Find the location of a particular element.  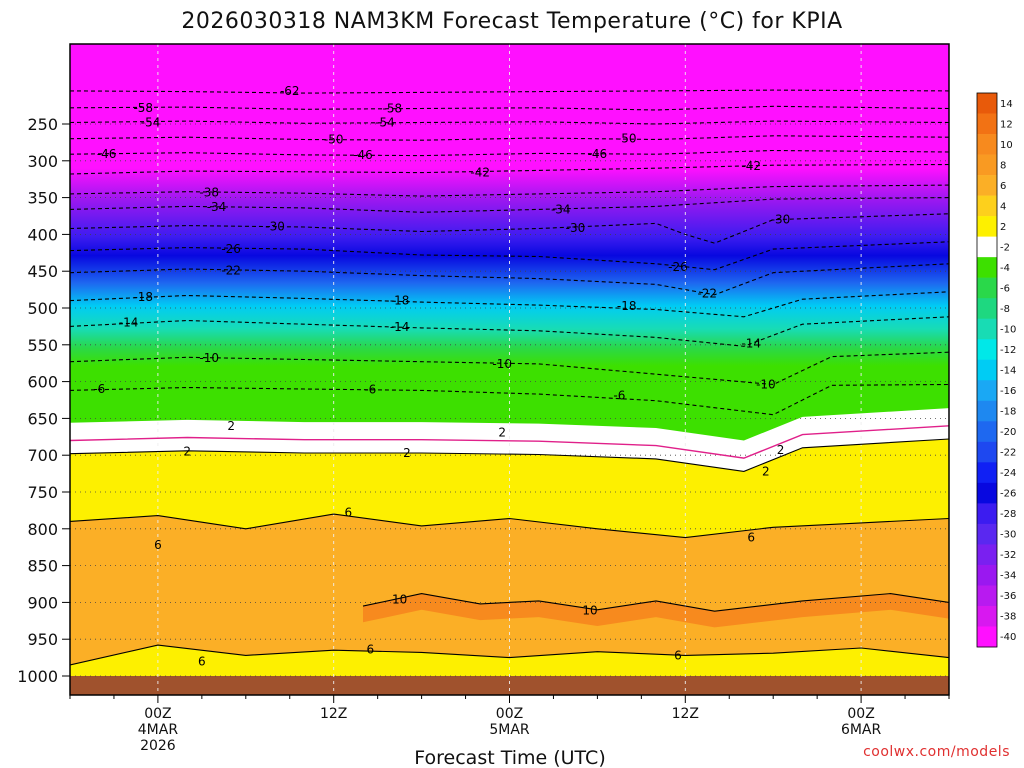

y-tick-label: 300 is located at coordinates (42, 161).